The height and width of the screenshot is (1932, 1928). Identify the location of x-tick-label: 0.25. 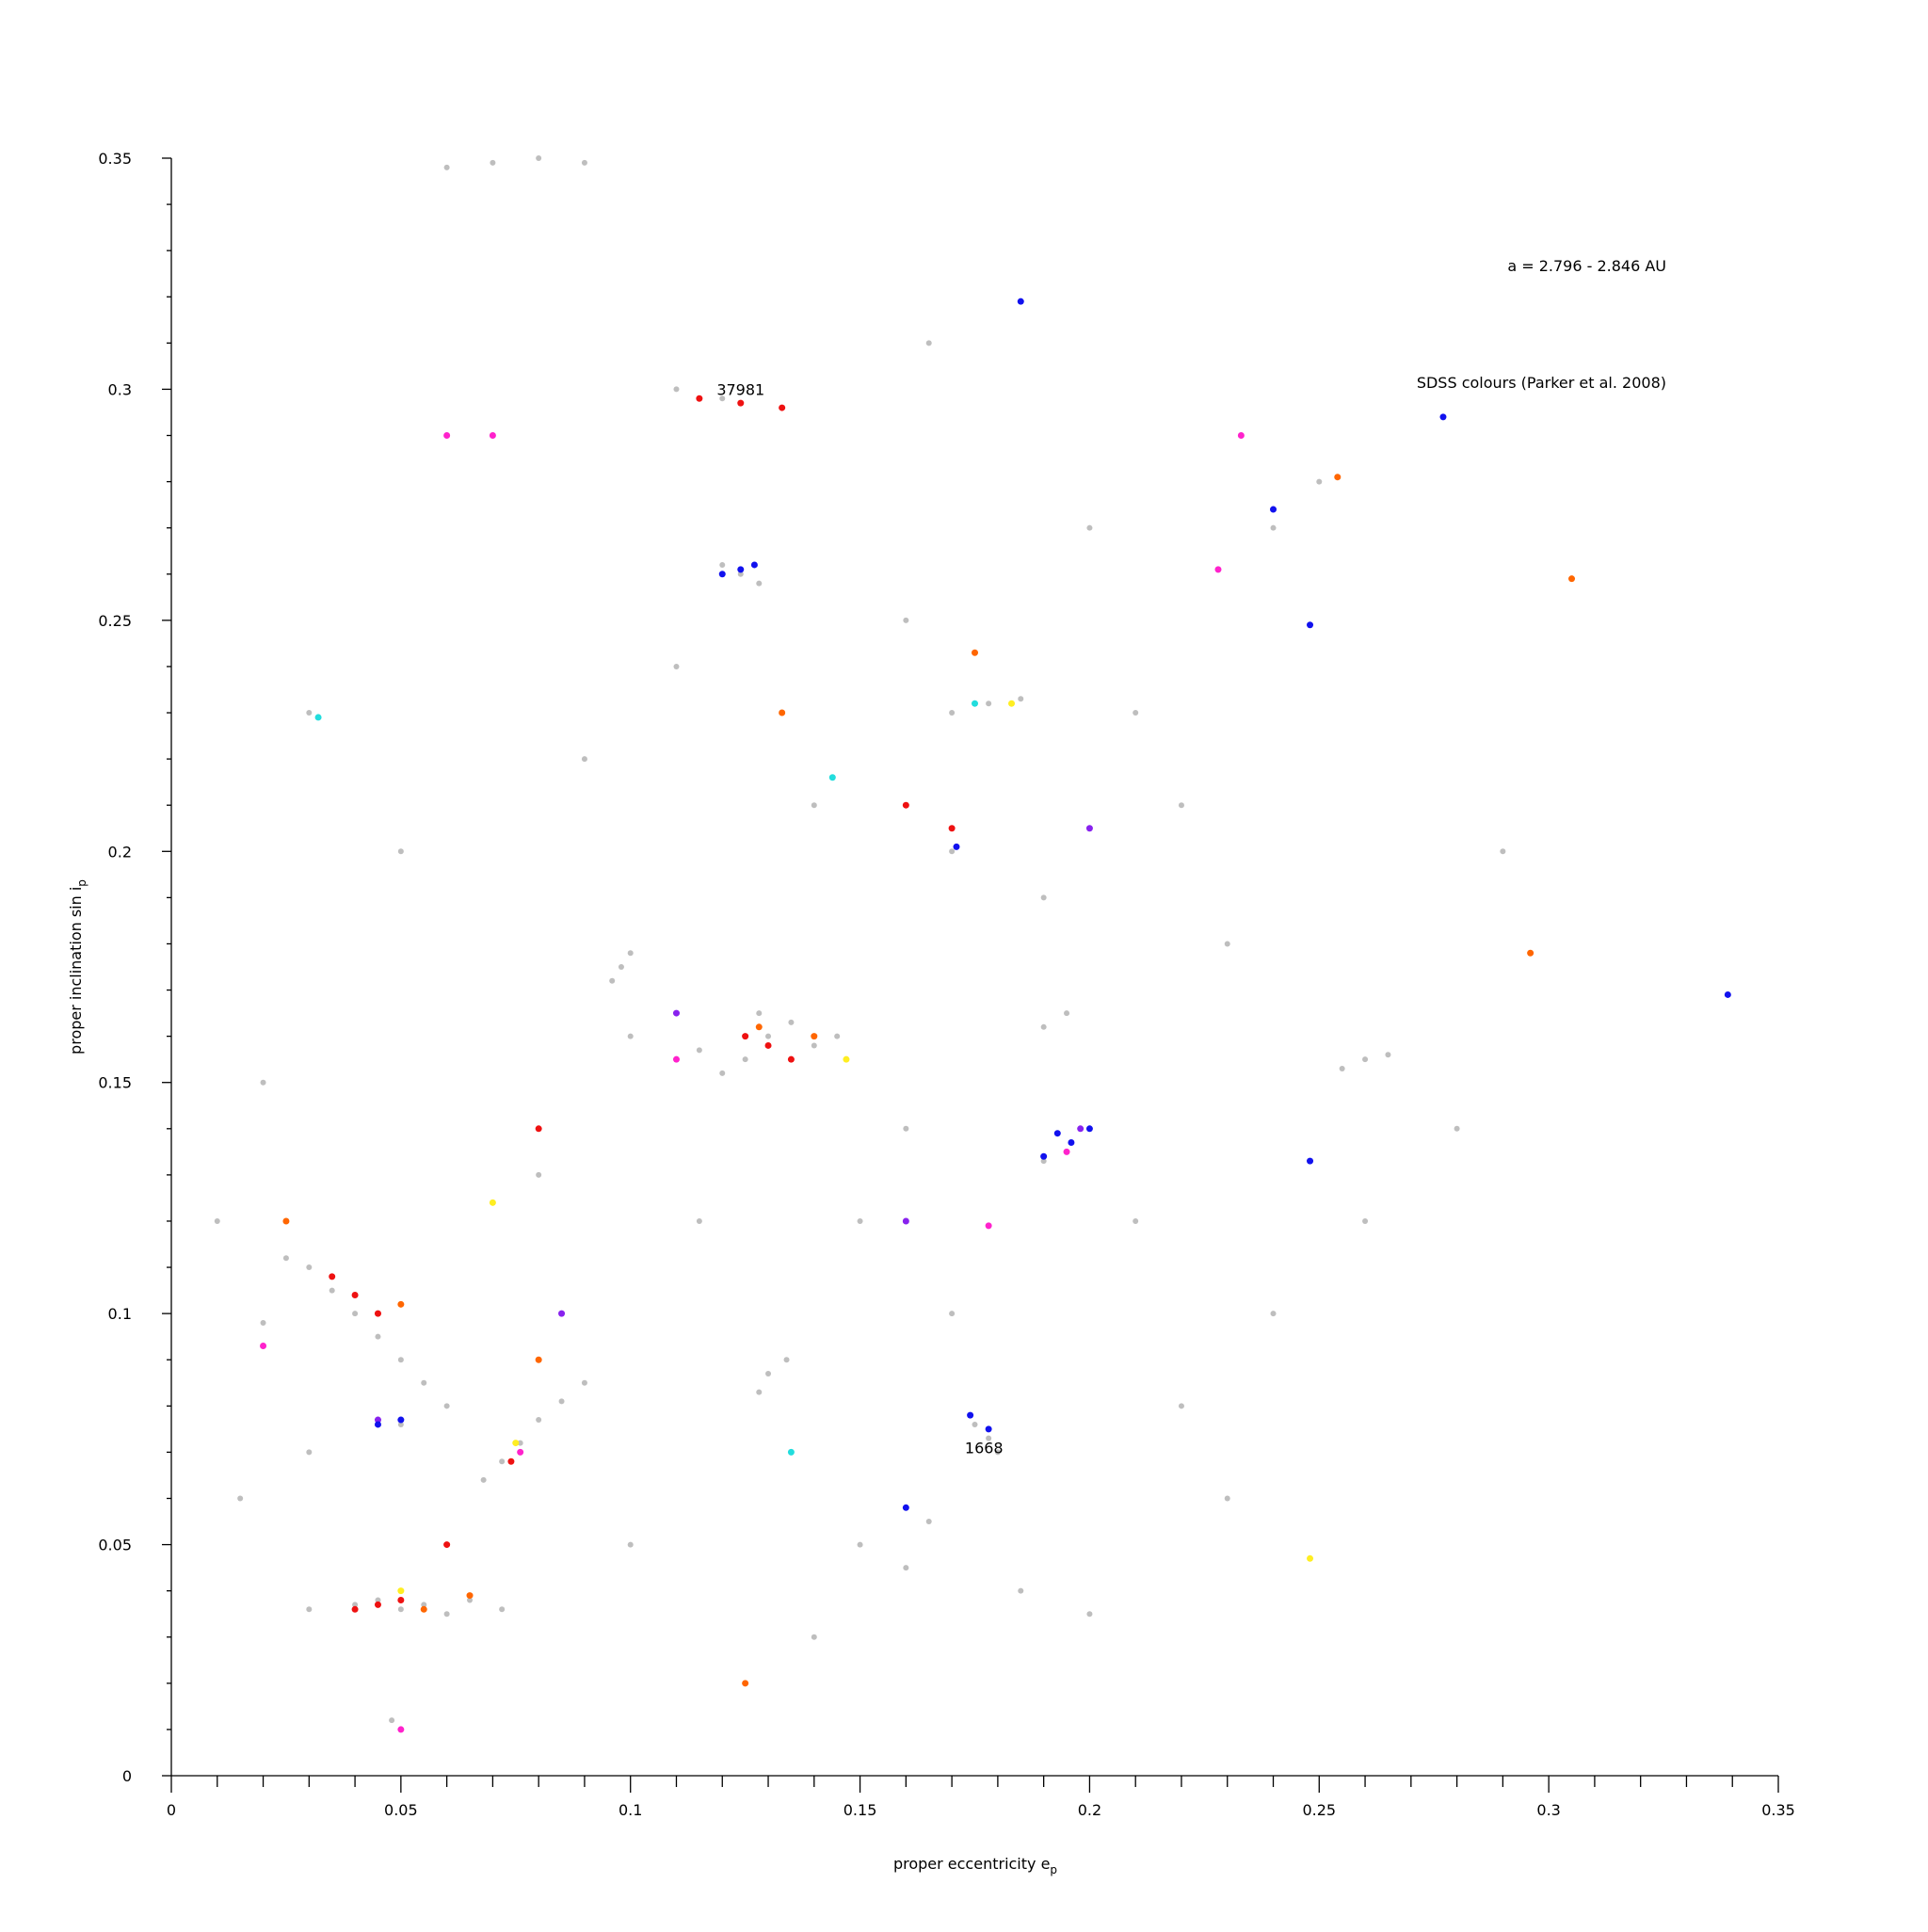
(1319, 1810).